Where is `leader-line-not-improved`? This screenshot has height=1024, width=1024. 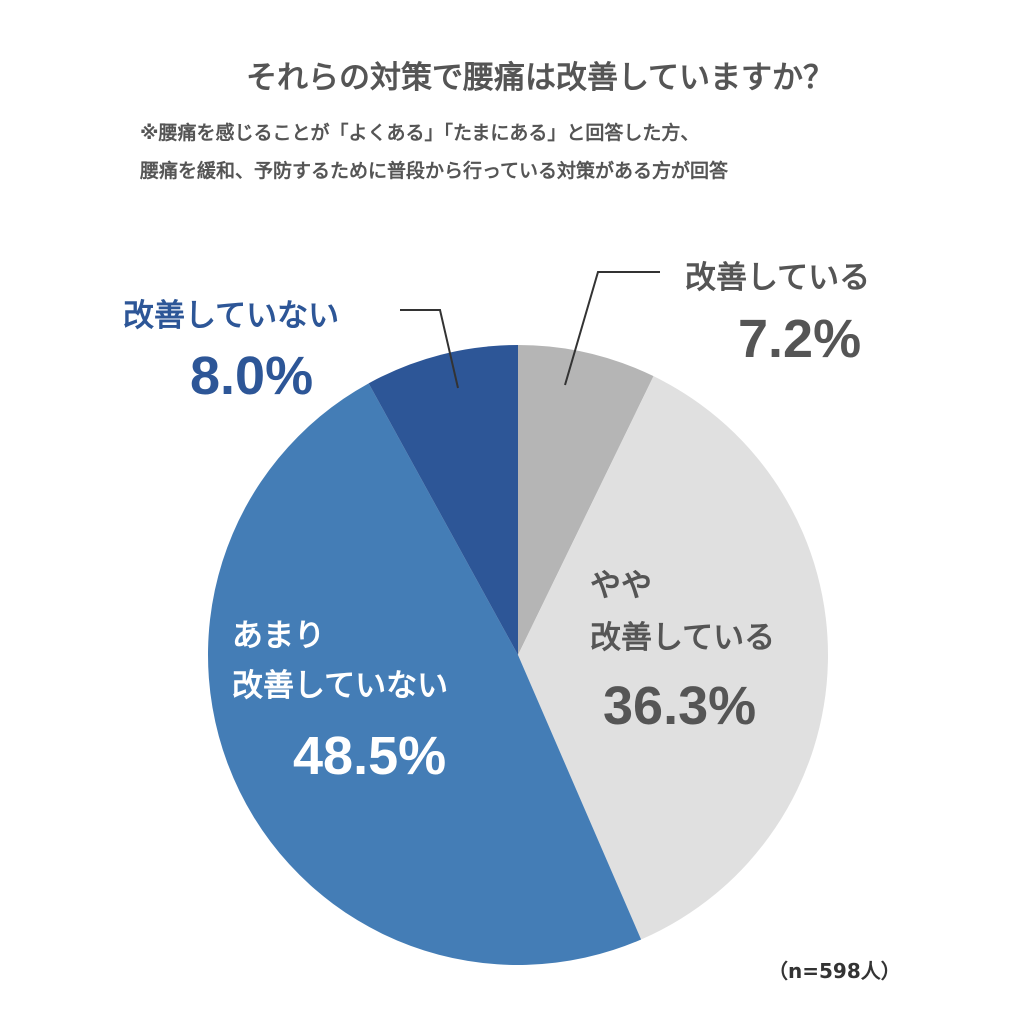 leader-line-not-improved is located at coordinates (429, 349).